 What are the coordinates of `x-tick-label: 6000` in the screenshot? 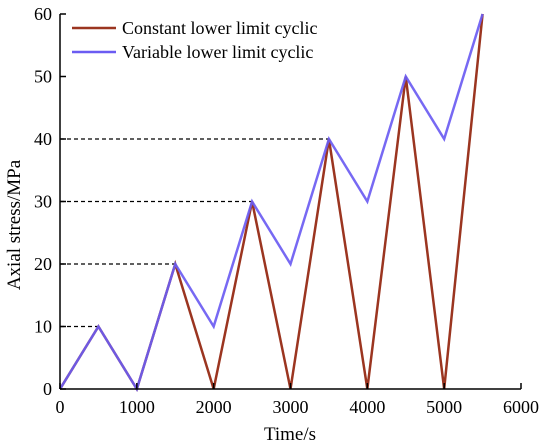 It's located at (521, 407).